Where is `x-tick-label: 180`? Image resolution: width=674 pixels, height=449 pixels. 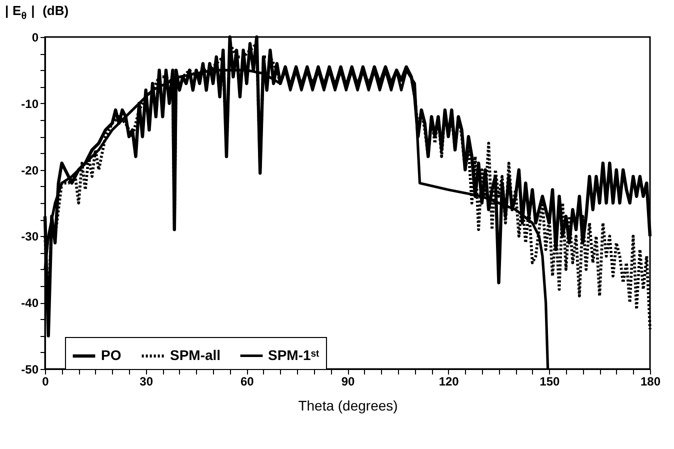 x-tick-label: 180 is located at coordinates (650, 381).